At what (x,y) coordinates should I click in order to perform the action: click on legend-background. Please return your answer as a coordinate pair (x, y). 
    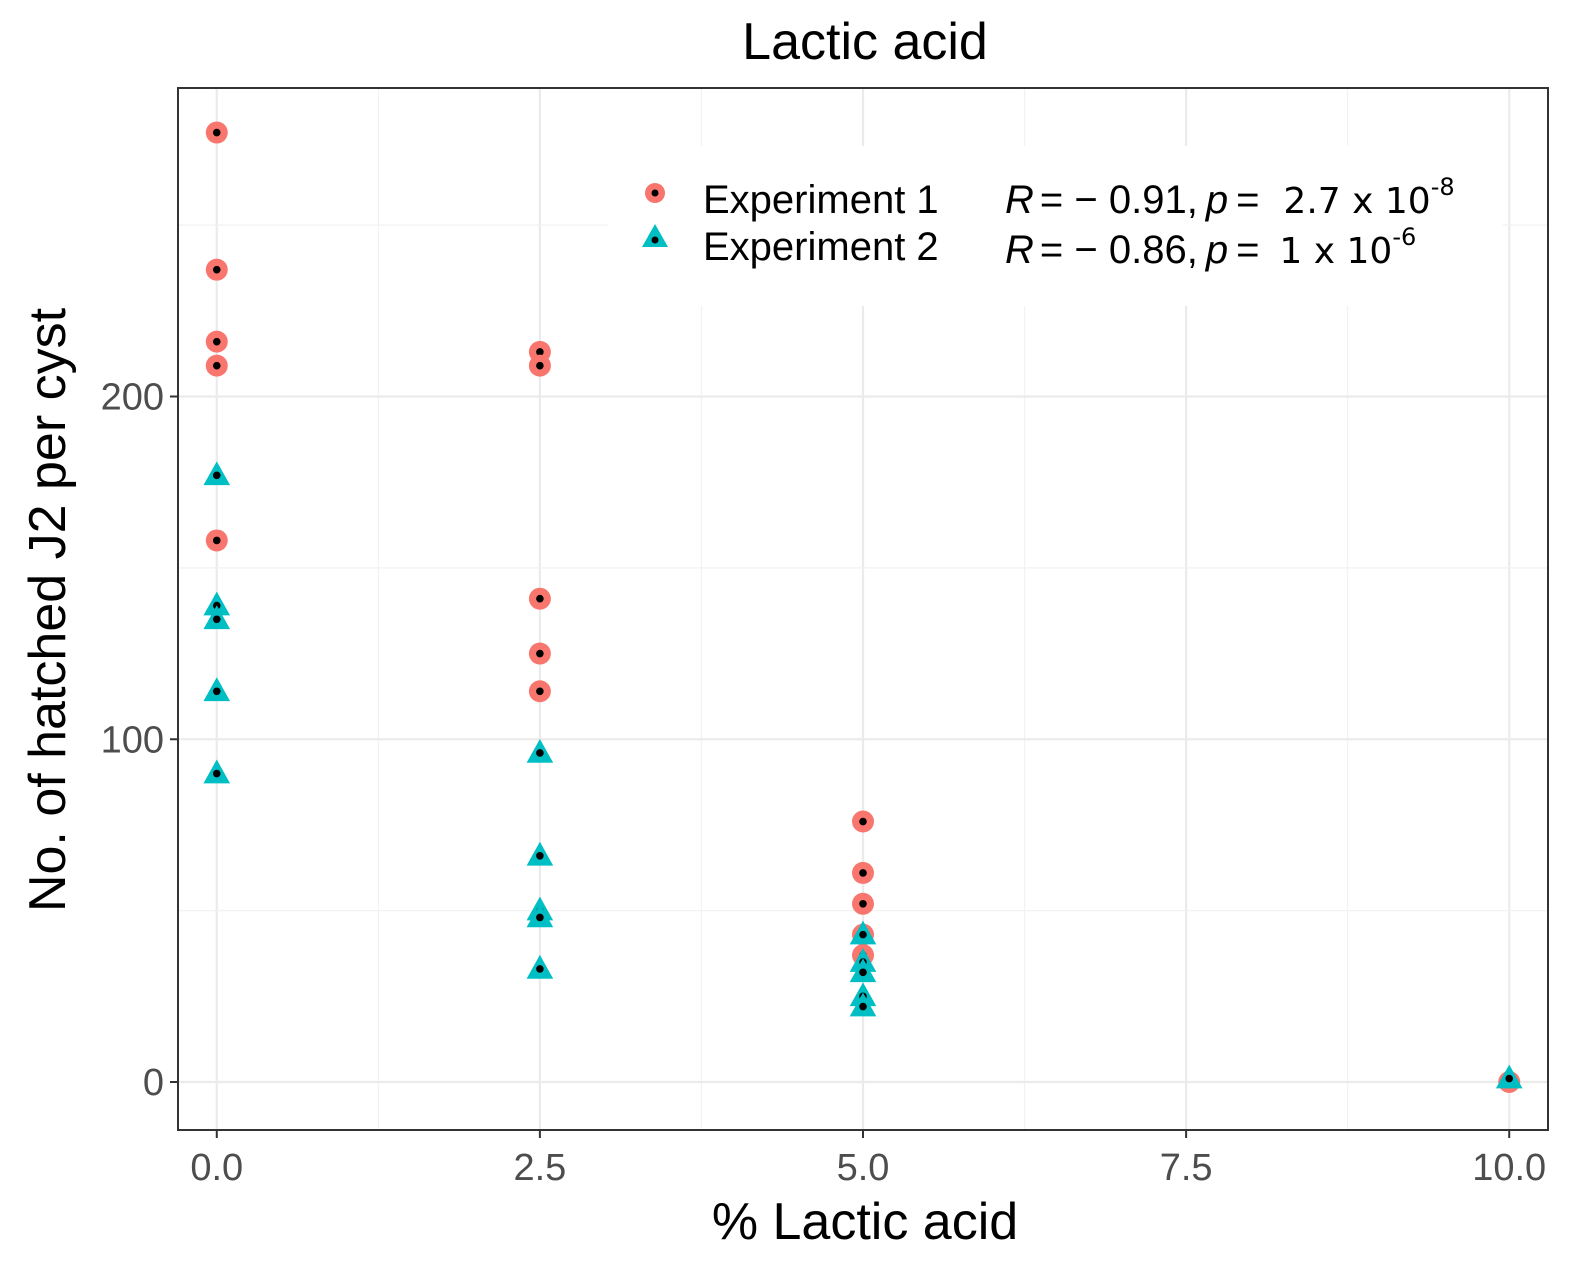
    Looking at the image, I should click on (1055, 226).